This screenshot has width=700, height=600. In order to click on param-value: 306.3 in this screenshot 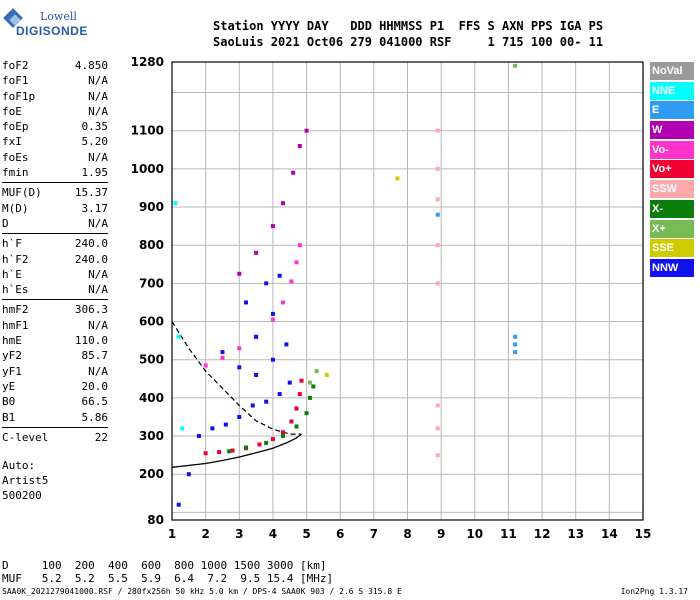, I will do `click(91, 310)`.